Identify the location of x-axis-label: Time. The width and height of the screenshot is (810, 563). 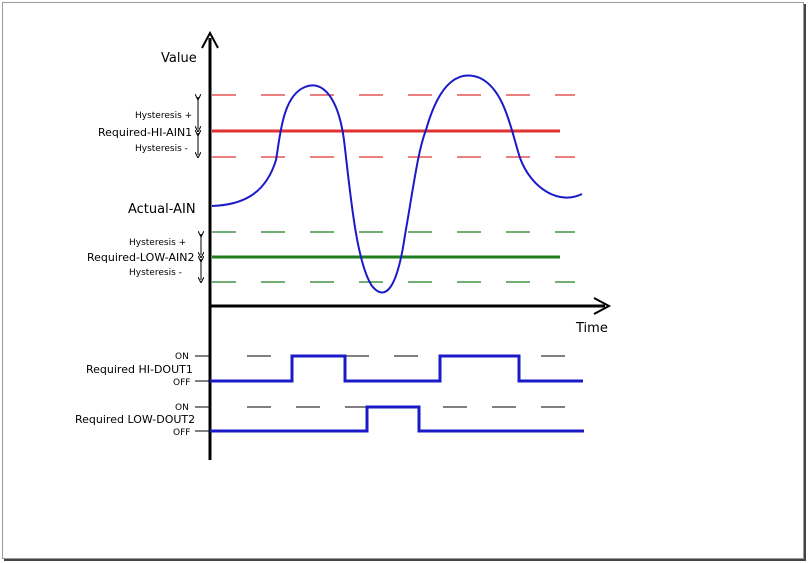
(591, 328).